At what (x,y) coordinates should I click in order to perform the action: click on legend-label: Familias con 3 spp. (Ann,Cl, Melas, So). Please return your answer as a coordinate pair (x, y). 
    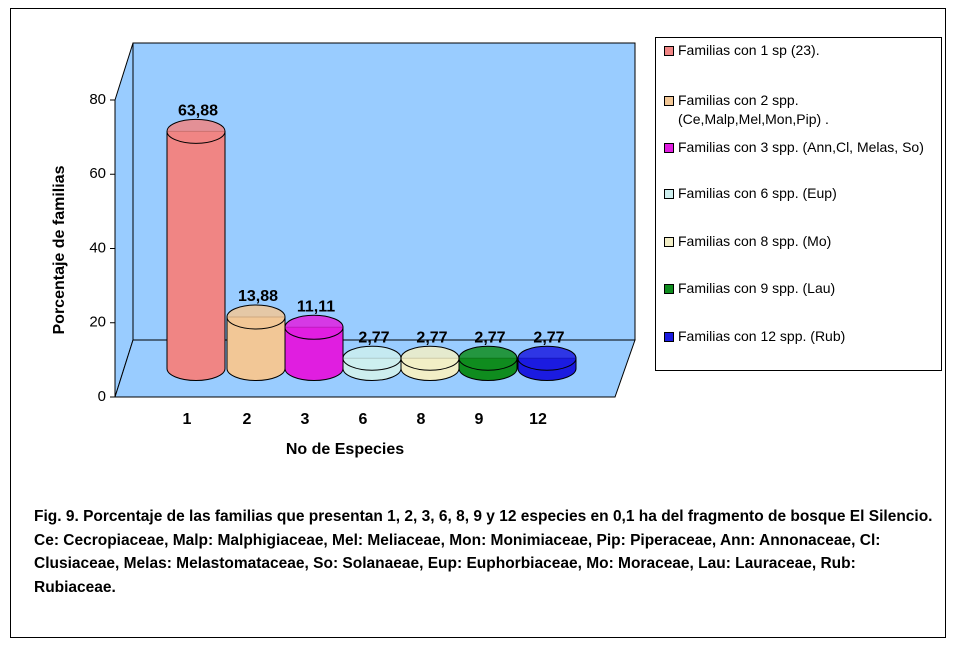
    Looking at the image, I should click on (801, 147).